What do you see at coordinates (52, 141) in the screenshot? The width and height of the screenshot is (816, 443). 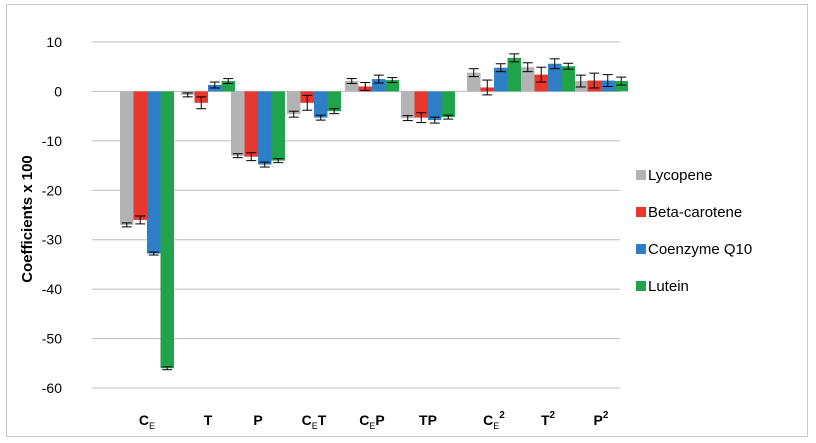 I see `y-tick-label: -10` at bounding box center [52, 141].